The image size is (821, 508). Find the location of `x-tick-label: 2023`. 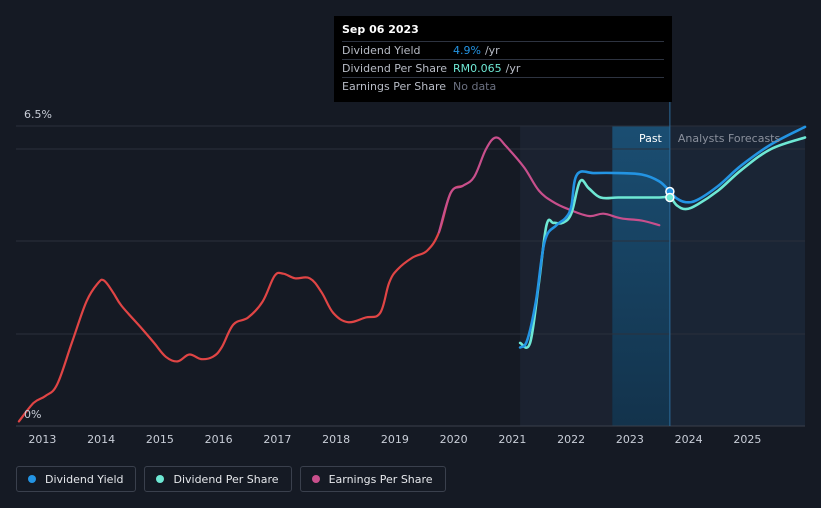

x-tick-label: 2023 is located at coordinates (630, 439).